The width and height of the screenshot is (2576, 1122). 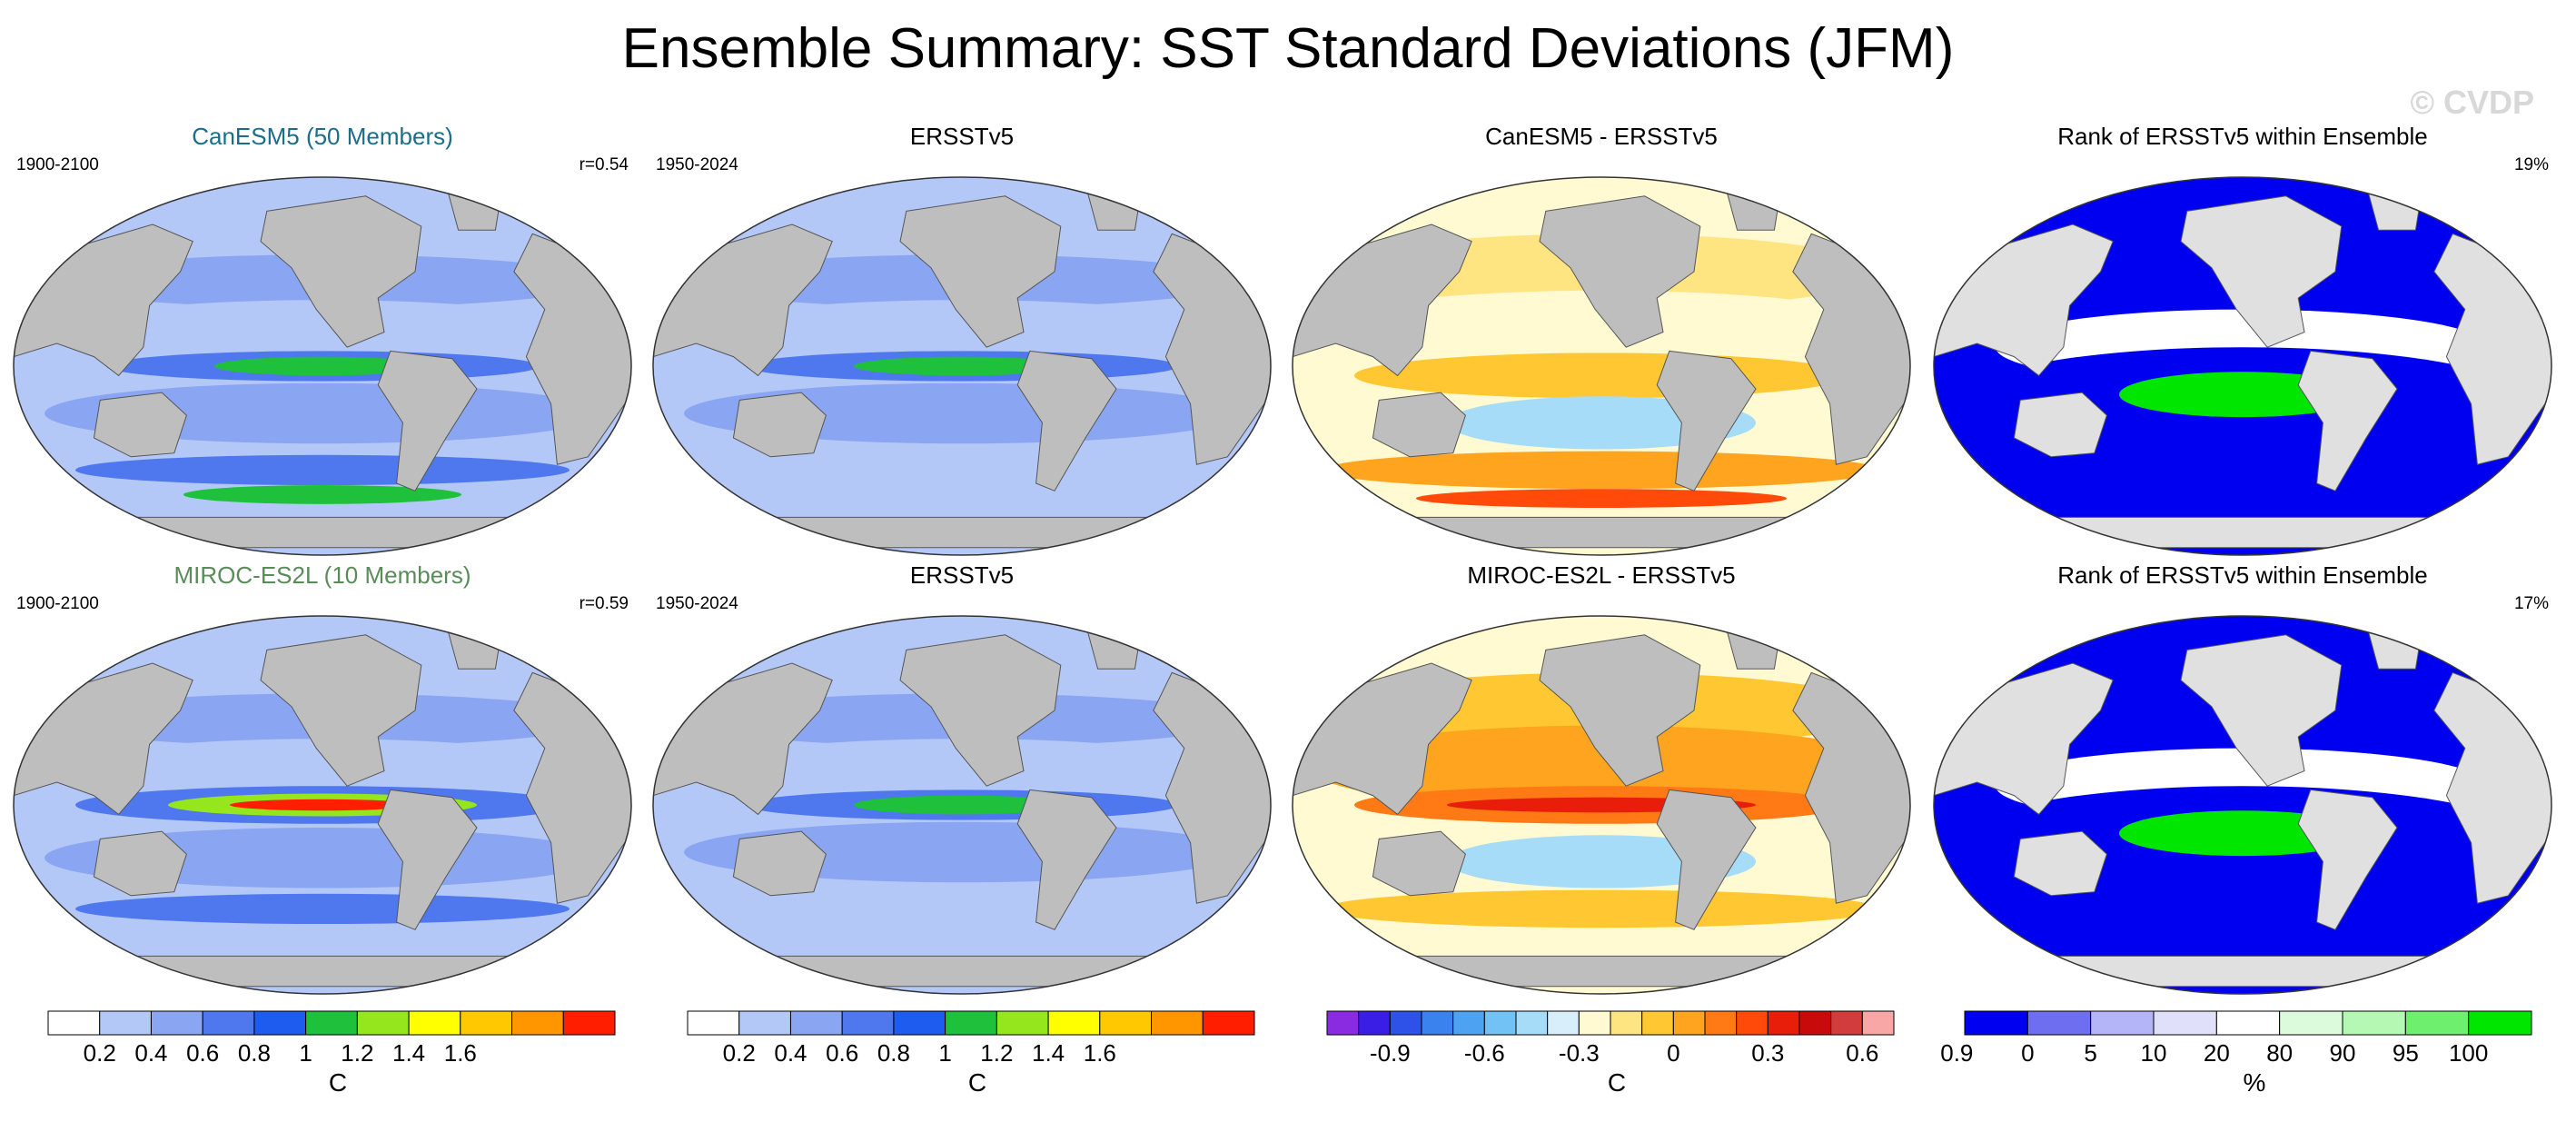 What do you see at coordinates (460, 1053) in the screenshot?
I see `colorbar-tick-label: 1.6` at bounding box center [460, 1053].